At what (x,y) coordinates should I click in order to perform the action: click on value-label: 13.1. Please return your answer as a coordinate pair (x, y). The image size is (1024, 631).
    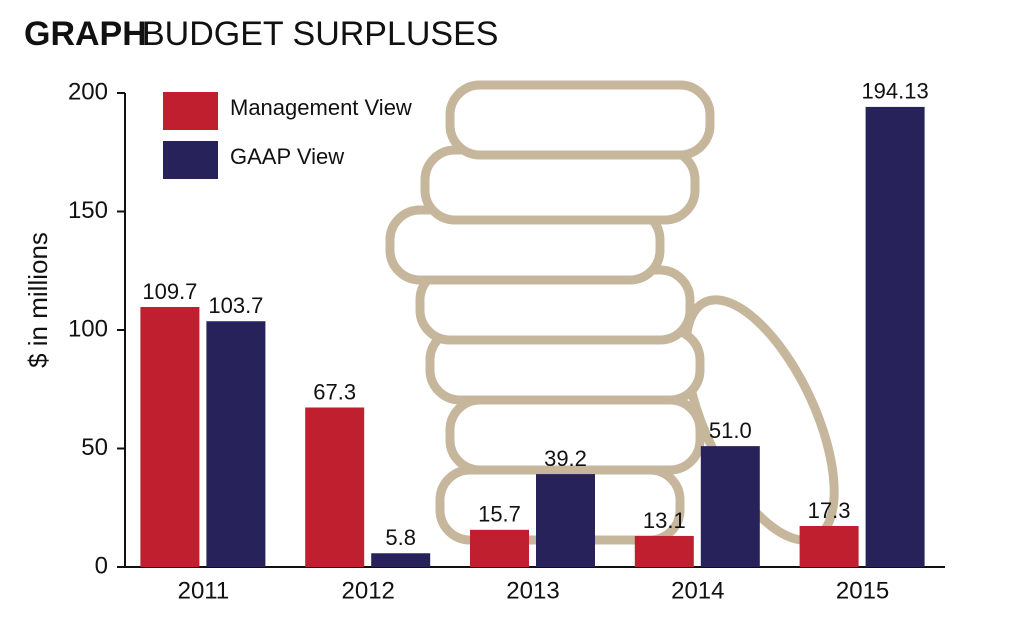
    Looking at the image, I should click on (664, 520).